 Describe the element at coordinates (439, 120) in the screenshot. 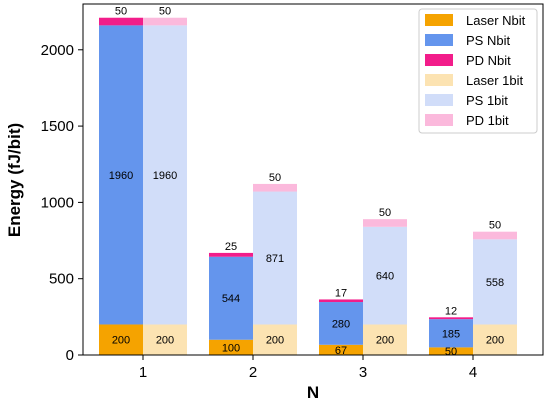

I see `legend-swatch-pd-1bit` at that location.